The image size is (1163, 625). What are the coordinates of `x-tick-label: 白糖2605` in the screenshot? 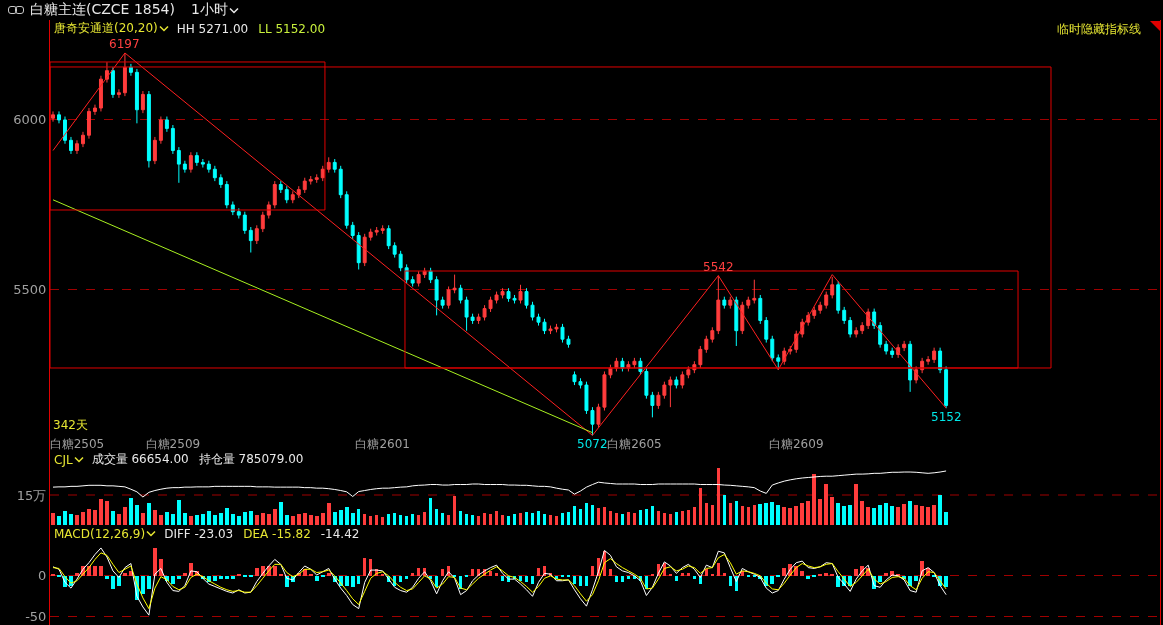 It's located at (634, 444).